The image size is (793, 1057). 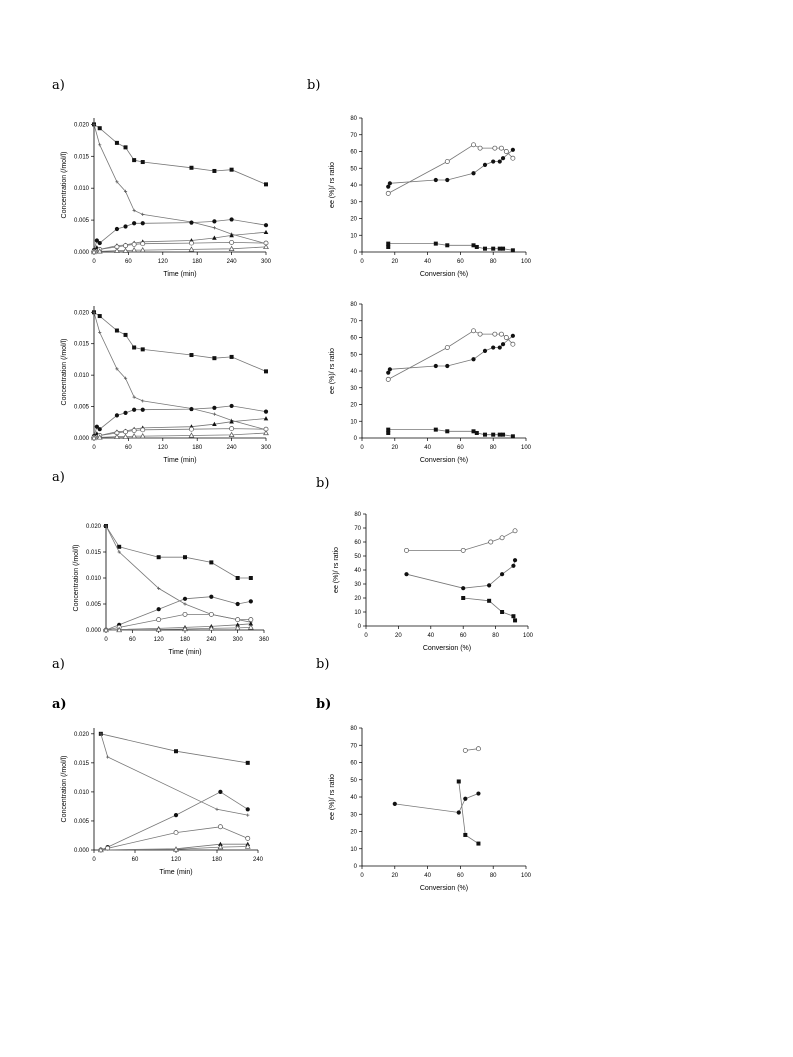 What do you see at coordinates (353, 203) in the screenshot?
I see `y-tick-label: 30` at bounding box center [353, 203].